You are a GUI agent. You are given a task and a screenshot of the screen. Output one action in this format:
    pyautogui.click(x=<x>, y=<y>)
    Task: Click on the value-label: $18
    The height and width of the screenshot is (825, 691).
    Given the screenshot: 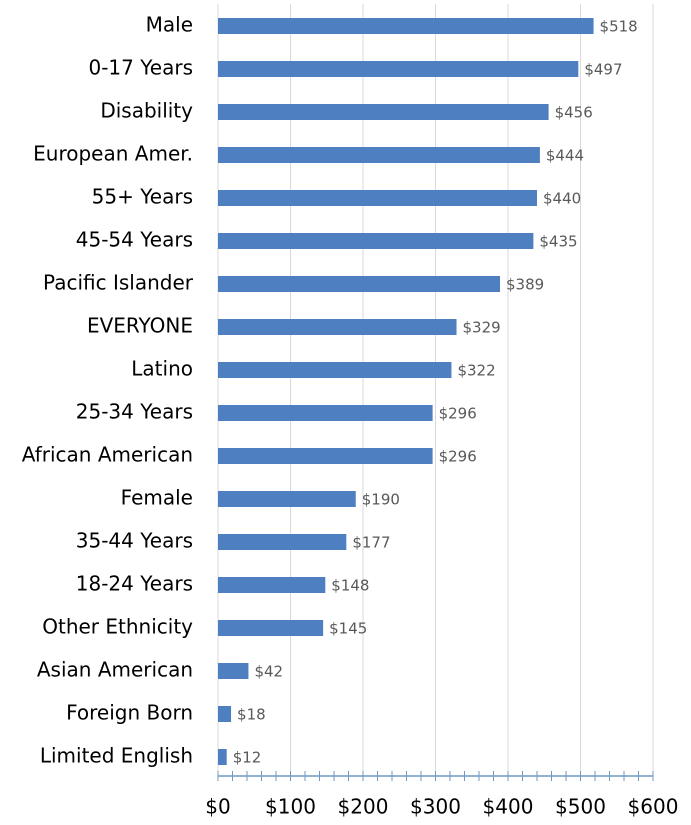 What is the action you would take?
    pyautogui.click(x=251, y=715)
    